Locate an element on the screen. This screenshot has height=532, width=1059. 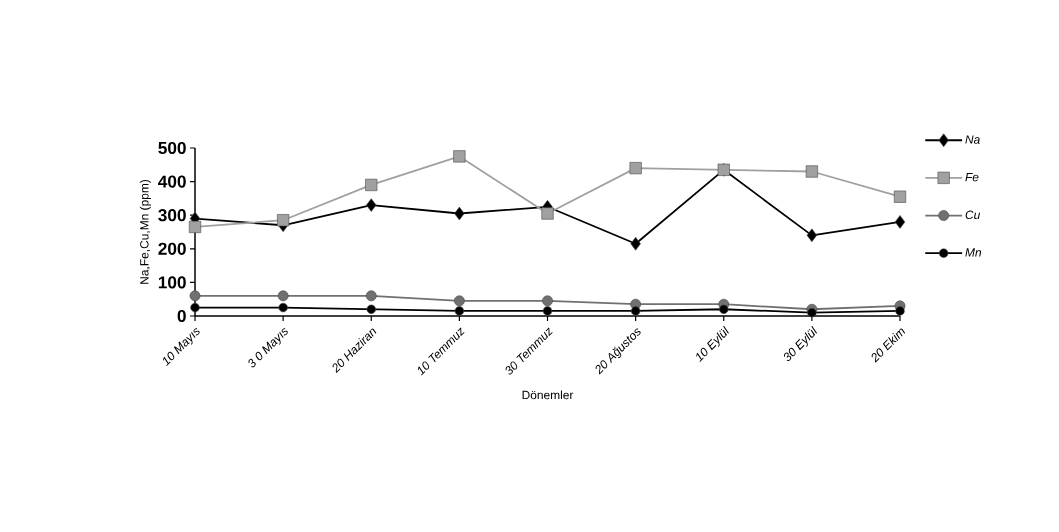
y-tick-label: 500 is located at coordinates (172, 148).